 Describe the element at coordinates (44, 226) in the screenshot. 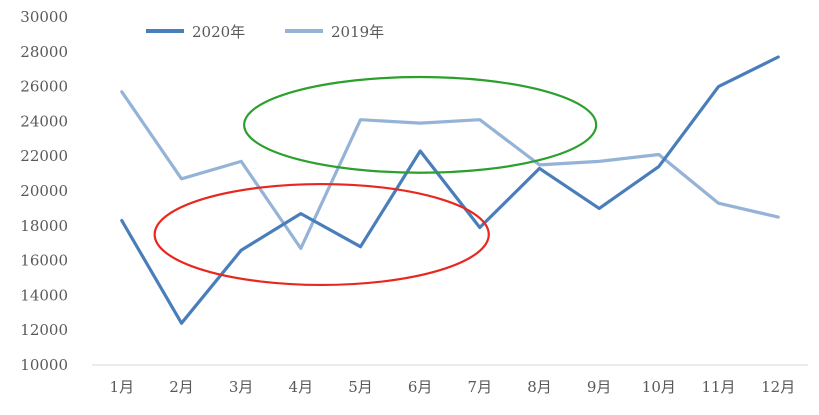

I see `y-tick-label: 18000` at that location.